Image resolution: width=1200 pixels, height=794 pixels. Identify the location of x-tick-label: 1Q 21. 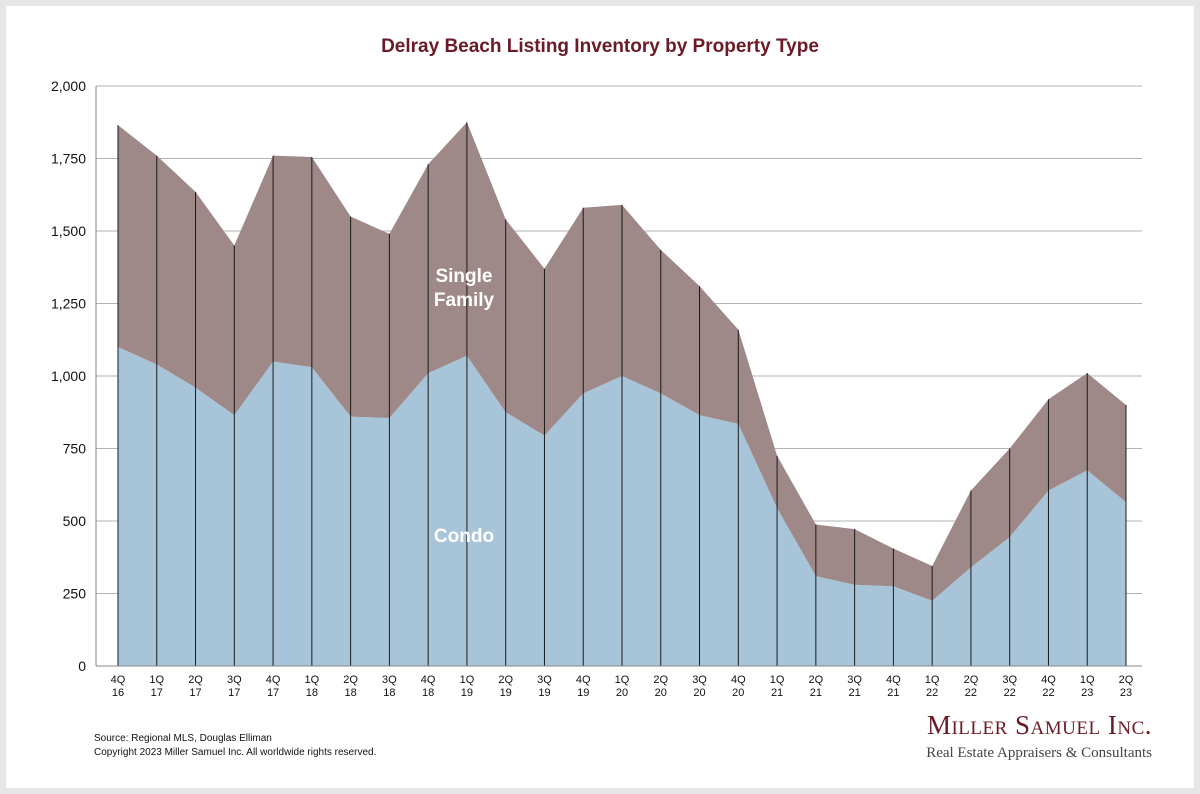
(777, 686).